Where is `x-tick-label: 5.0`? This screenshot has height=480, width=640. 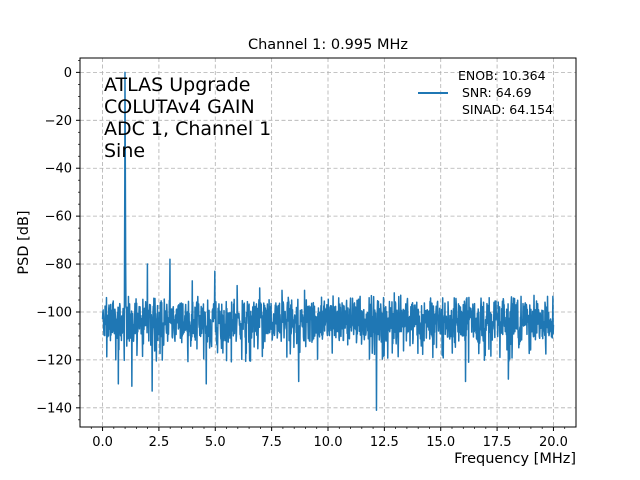 x-tick-label: 5.0 is located at coordinates (215, 442).